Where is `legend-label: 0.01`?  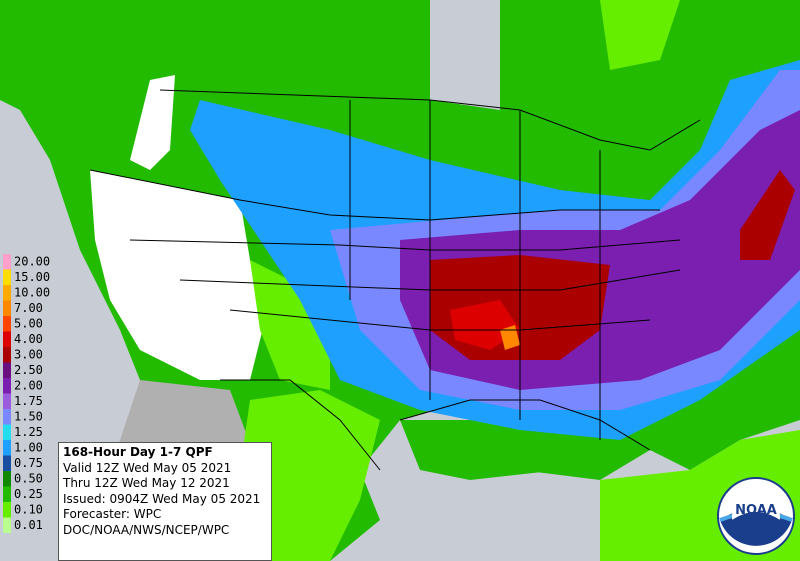
legend-label: 0.01 is located at coordinates (28, 525).